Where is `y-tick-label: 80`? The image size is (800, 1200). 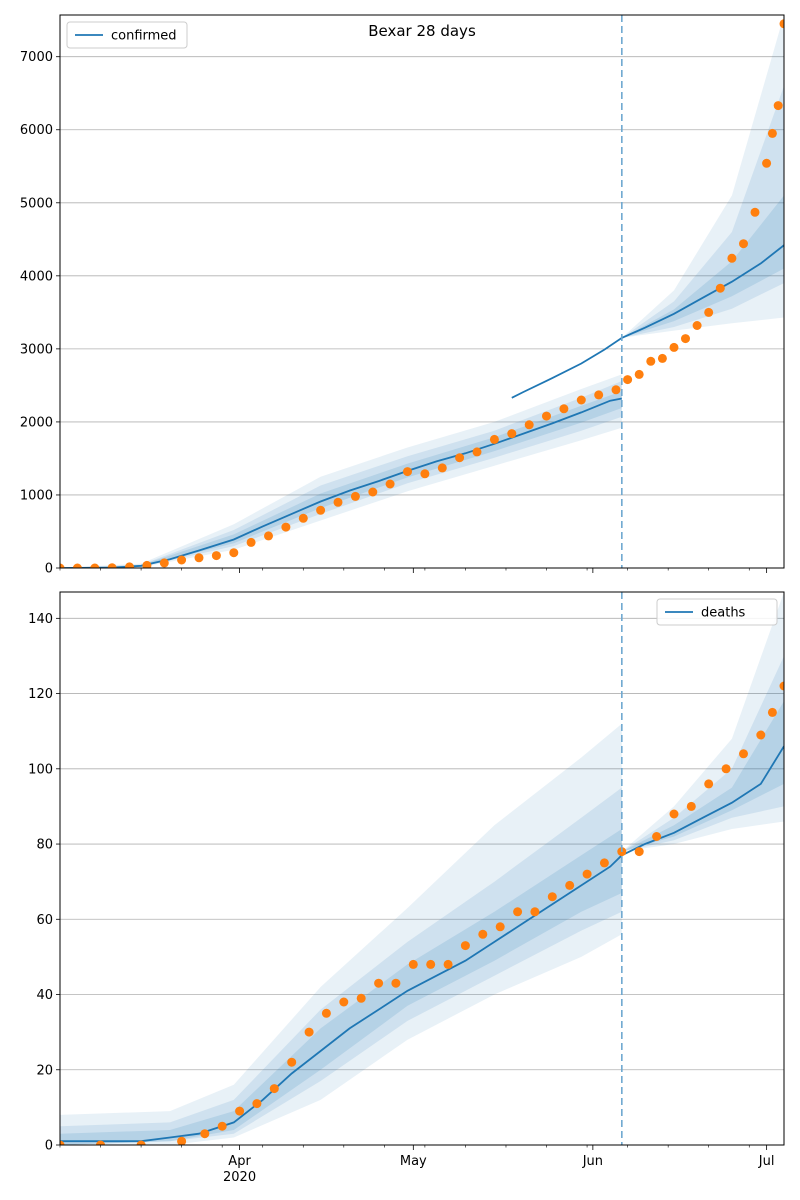
y-tick-label: 80 is located at coordinates (44, 845).